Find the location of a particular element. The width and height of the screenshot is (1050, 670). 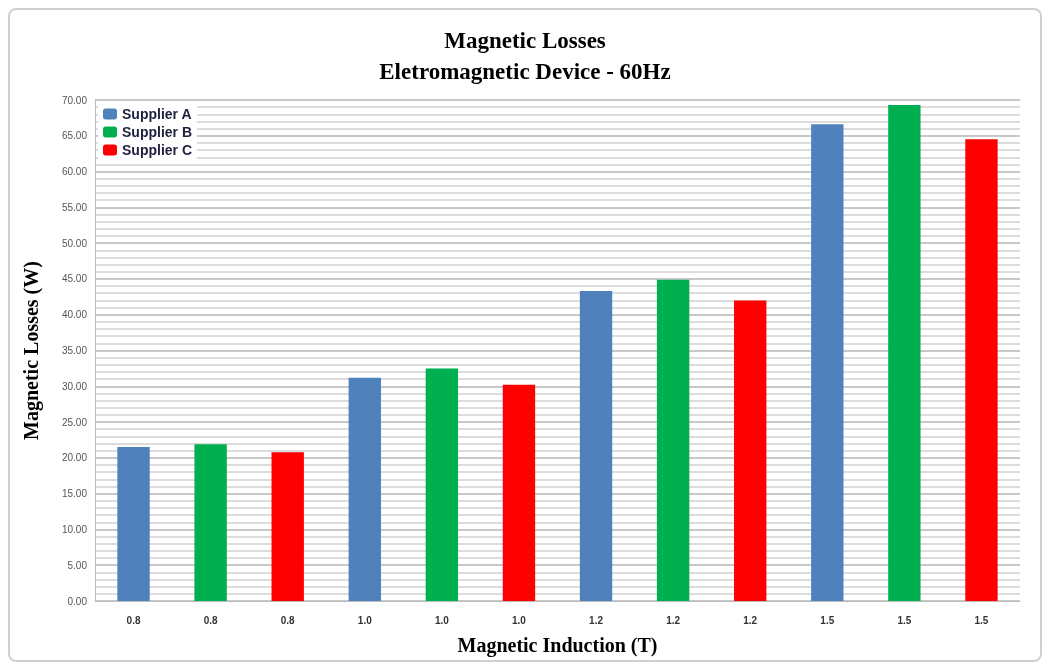

y-tick-label: 25.00 is located at coordinates (74, 422).